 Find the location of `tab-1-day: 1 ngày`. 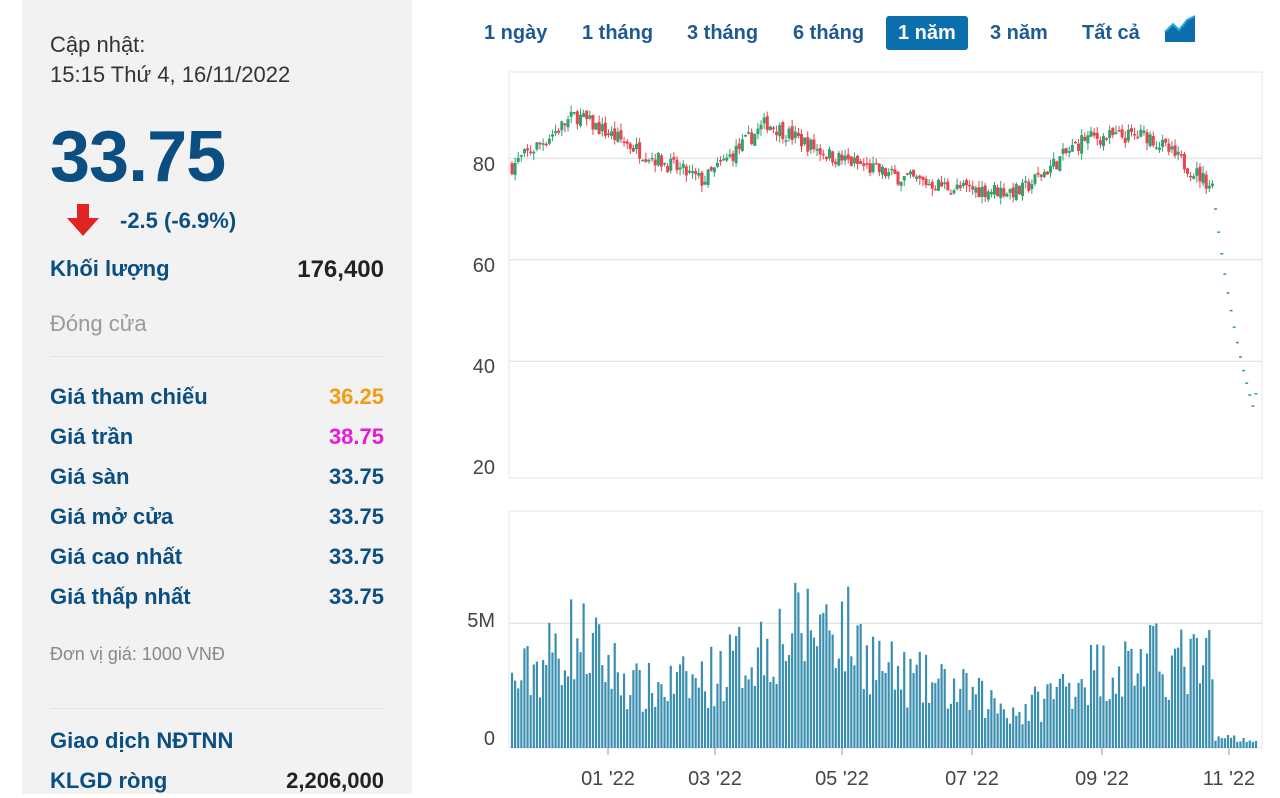

tab-1-day: 1 ngày is located at coordinates (516, 33).